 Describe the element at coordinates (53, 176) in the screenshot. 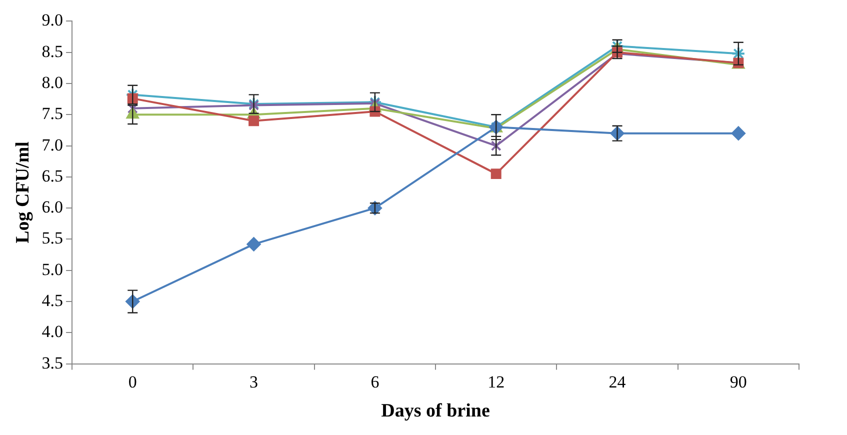

I see `y-tick-label: 6.5` at that location.